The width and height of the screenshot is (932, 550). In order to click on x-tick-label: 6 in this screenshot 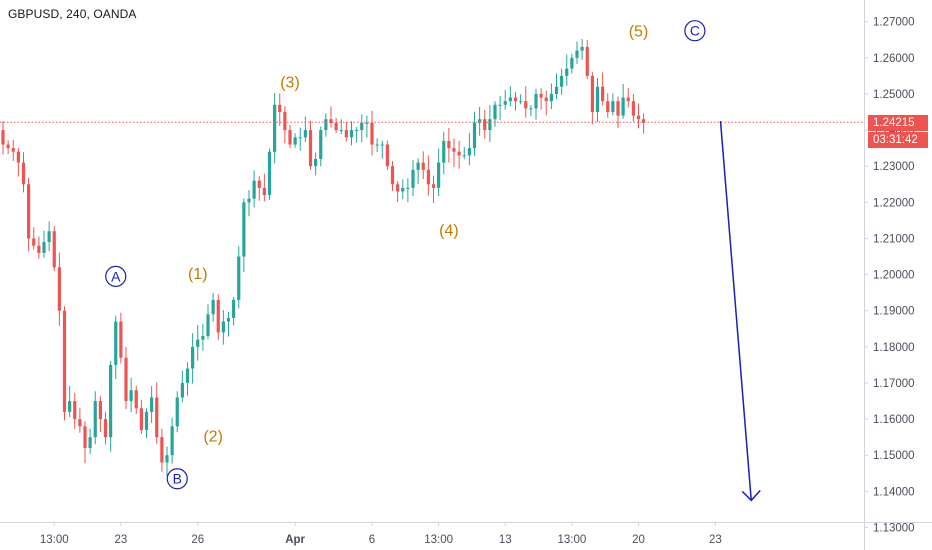, I will do `click(372, 540)`.